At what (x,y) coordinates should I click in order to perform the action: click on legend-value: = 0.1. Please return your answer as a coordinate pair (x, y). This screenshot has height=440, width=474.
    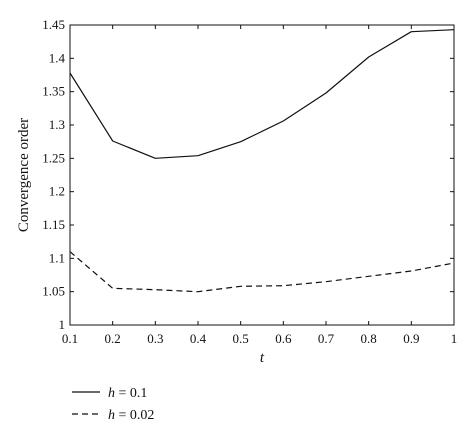
    Looking at the image, I should click on (131, 393).